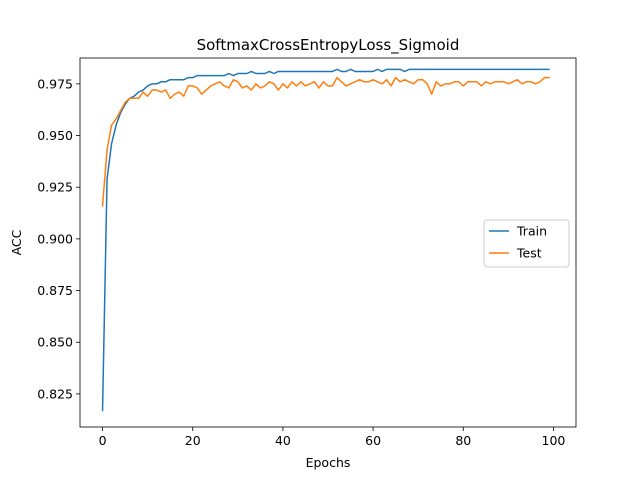 The width and height of the screenshot is (640, 480). Describe the element at coordinates (283, 440) in the screenshot. I see `x-tick-label: 40` at that location.